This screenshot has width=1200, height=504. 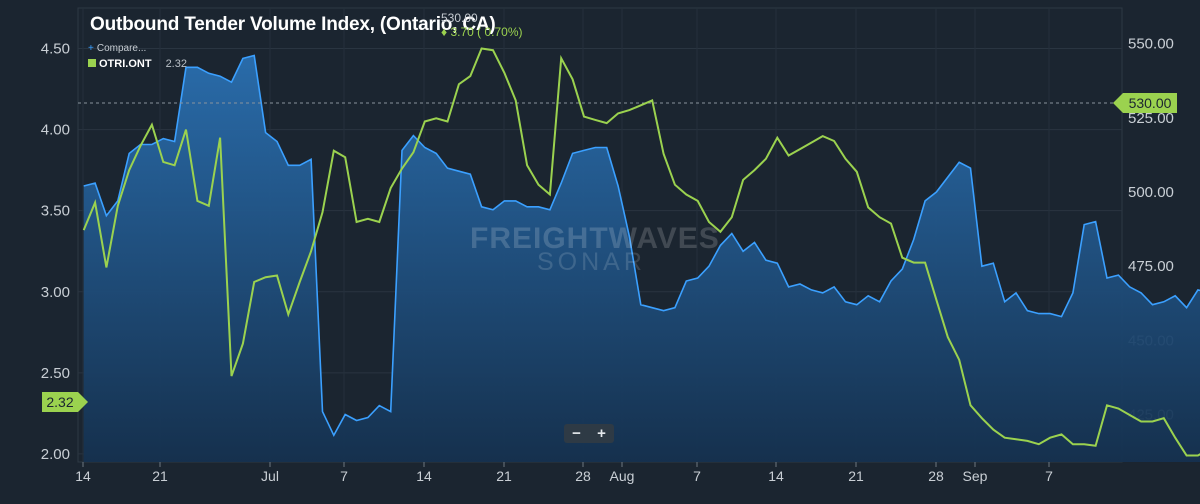 What do you see at coordinates (1151, 192) in the screenshot?
I see `right-tick-label: 500.00` at bounding box center [1151, 192].